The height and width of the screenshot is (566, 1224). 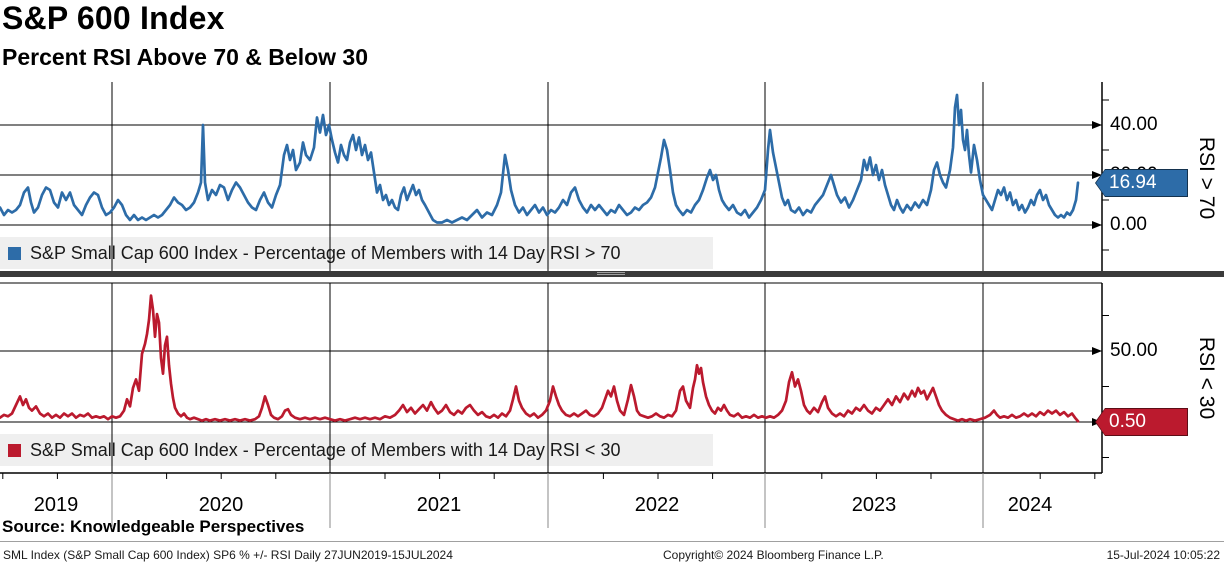 I want to click on y-tick-label-40.00: 40.00, so click(x=1134, y=124).